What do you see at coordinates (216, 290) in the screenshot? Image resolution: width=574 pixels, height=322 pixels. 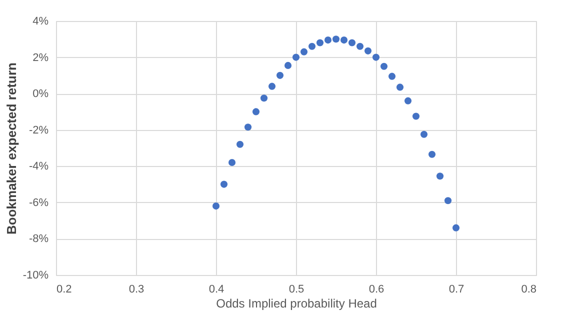 I see `x-tick-label: 0.4` at bounding box center [216, 290].